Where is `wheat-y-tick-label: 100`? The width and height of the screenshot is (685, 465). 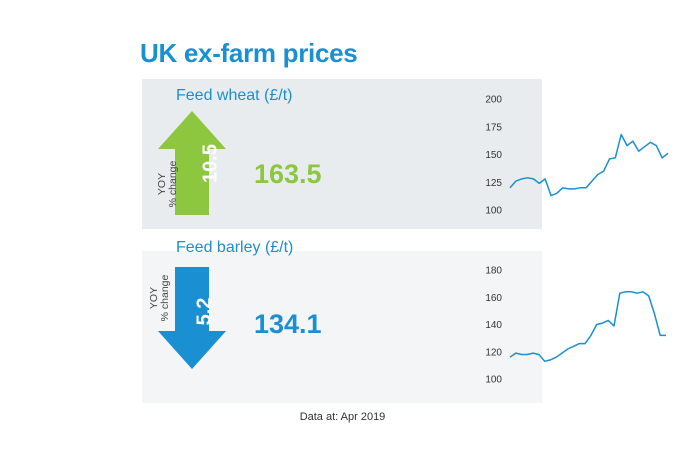 wheat-y-tick-label: 100 is located at coordinates (493, 211).